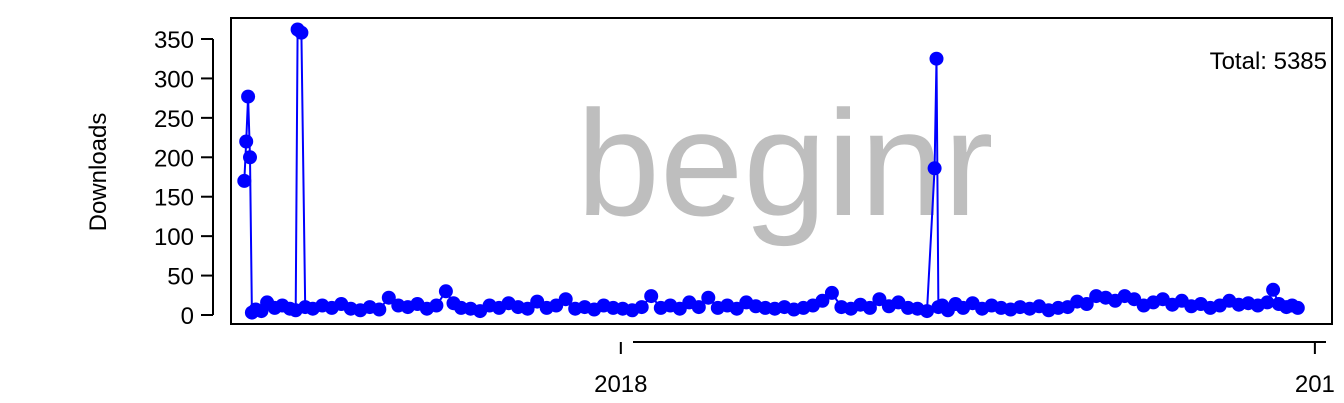 This screenshot has width=1344, height=403. Describe the element at coordinates (174, 79) in the screenshot. I see `y-tick-label: 300` at that location.